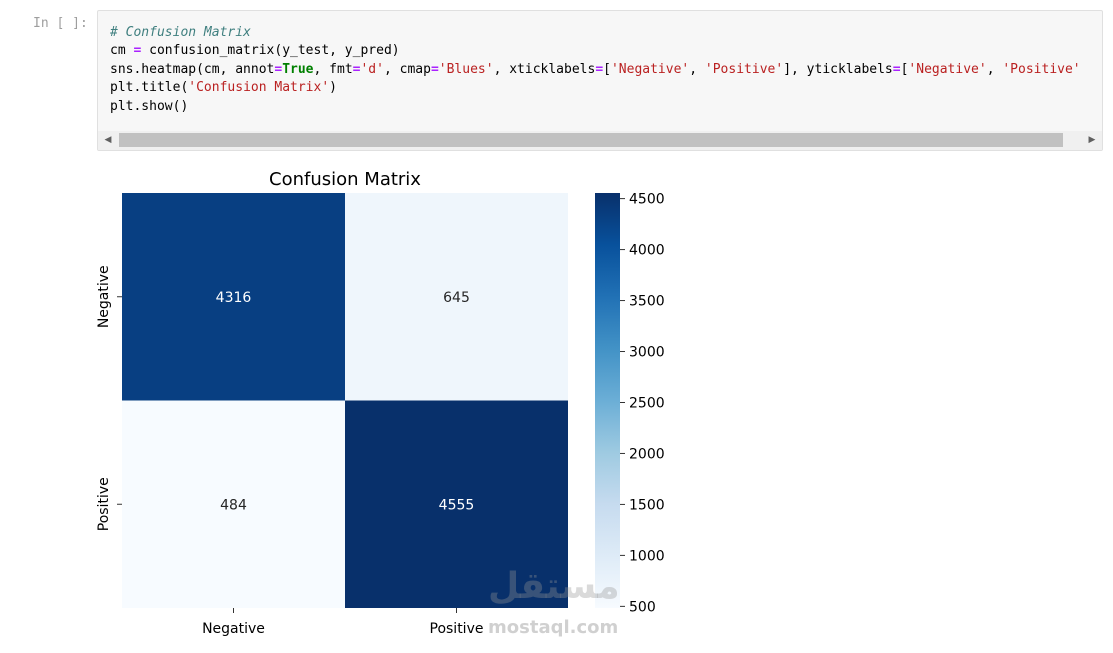  What do you see at coordinates (642, 607) in the screenshot?
I see `colorbar-tick-label: 500` at bounding box center [642, 607].